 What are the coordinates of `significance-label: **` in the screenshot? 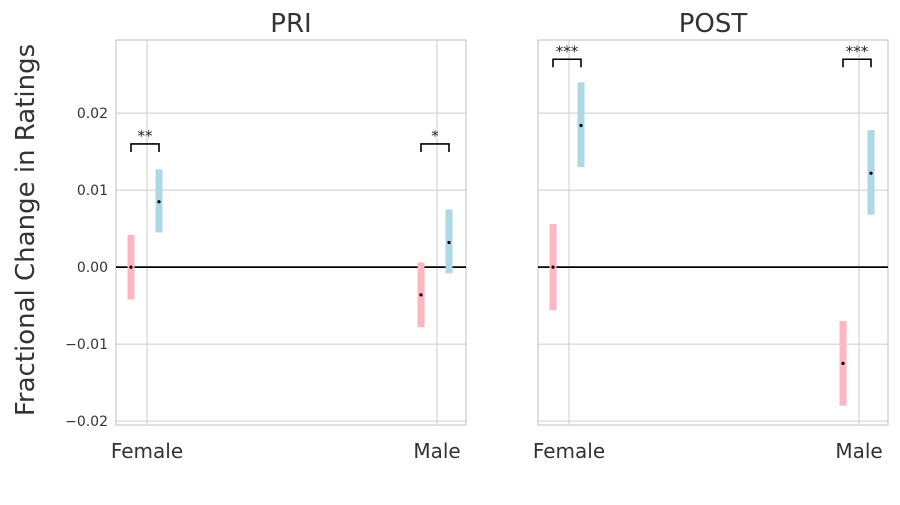 It's located at (146, 136).